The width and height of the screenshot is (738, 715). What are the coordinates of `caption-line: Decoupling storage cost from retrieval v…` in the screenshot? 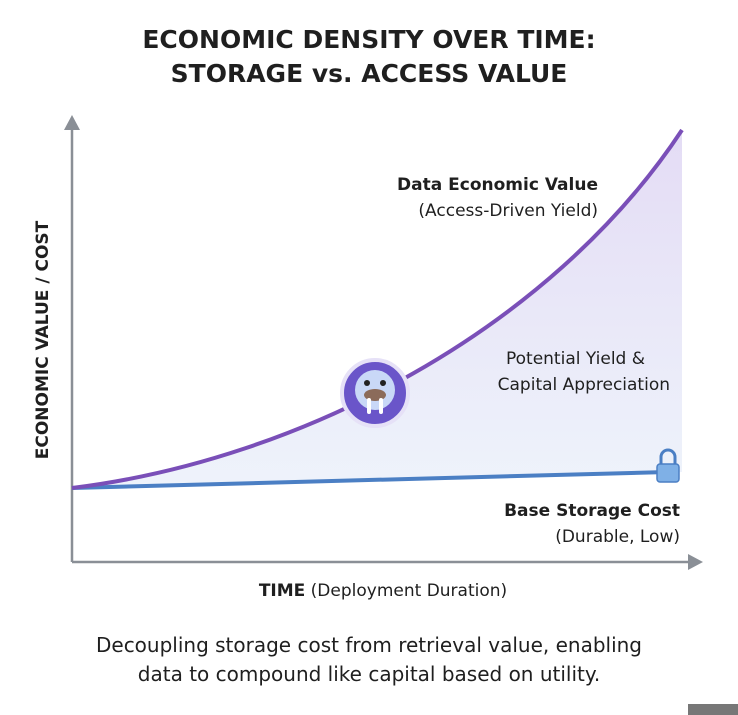 It's located at (369, 645).